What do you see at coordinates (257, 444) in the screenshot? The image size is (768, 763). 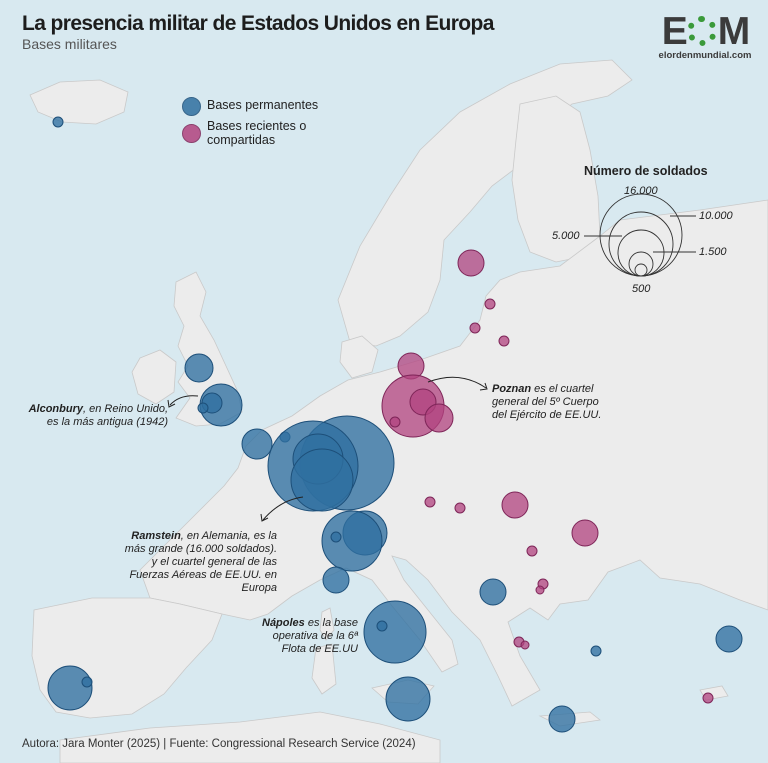 I see `base-belgium` at bounding box center [257, 444].